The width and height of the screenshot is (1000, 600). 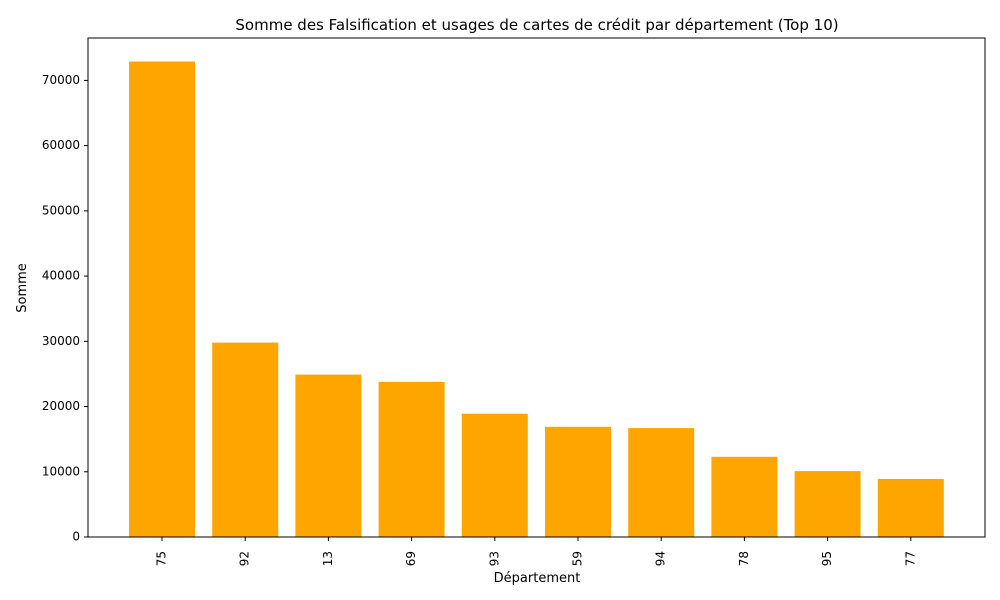 What do you see at coordinates (661, 558) in the screenshot?
I see `x-tick-label: 94` at bounding box center [661, 558].